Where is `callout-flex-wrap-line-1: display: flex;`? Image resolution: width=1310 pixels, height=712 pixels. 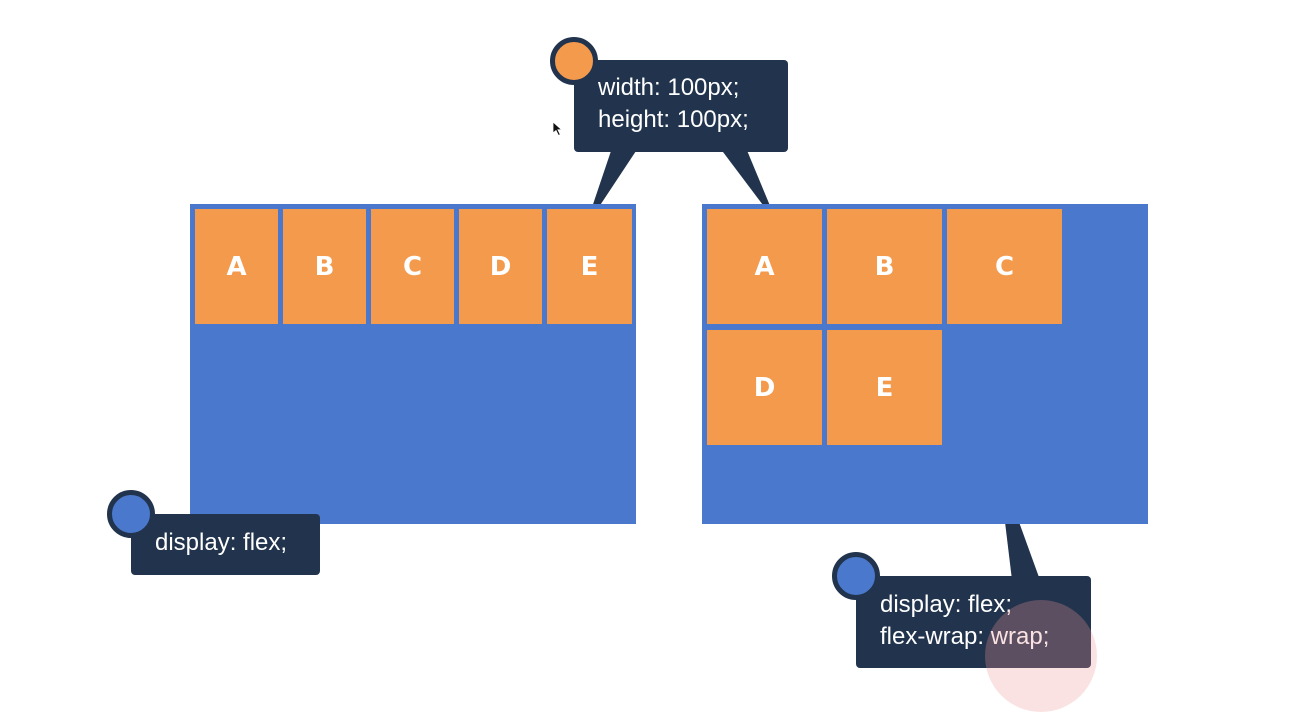 callout-flex-wrap-line-1: display: flex; is located at coordinates (946, 604).